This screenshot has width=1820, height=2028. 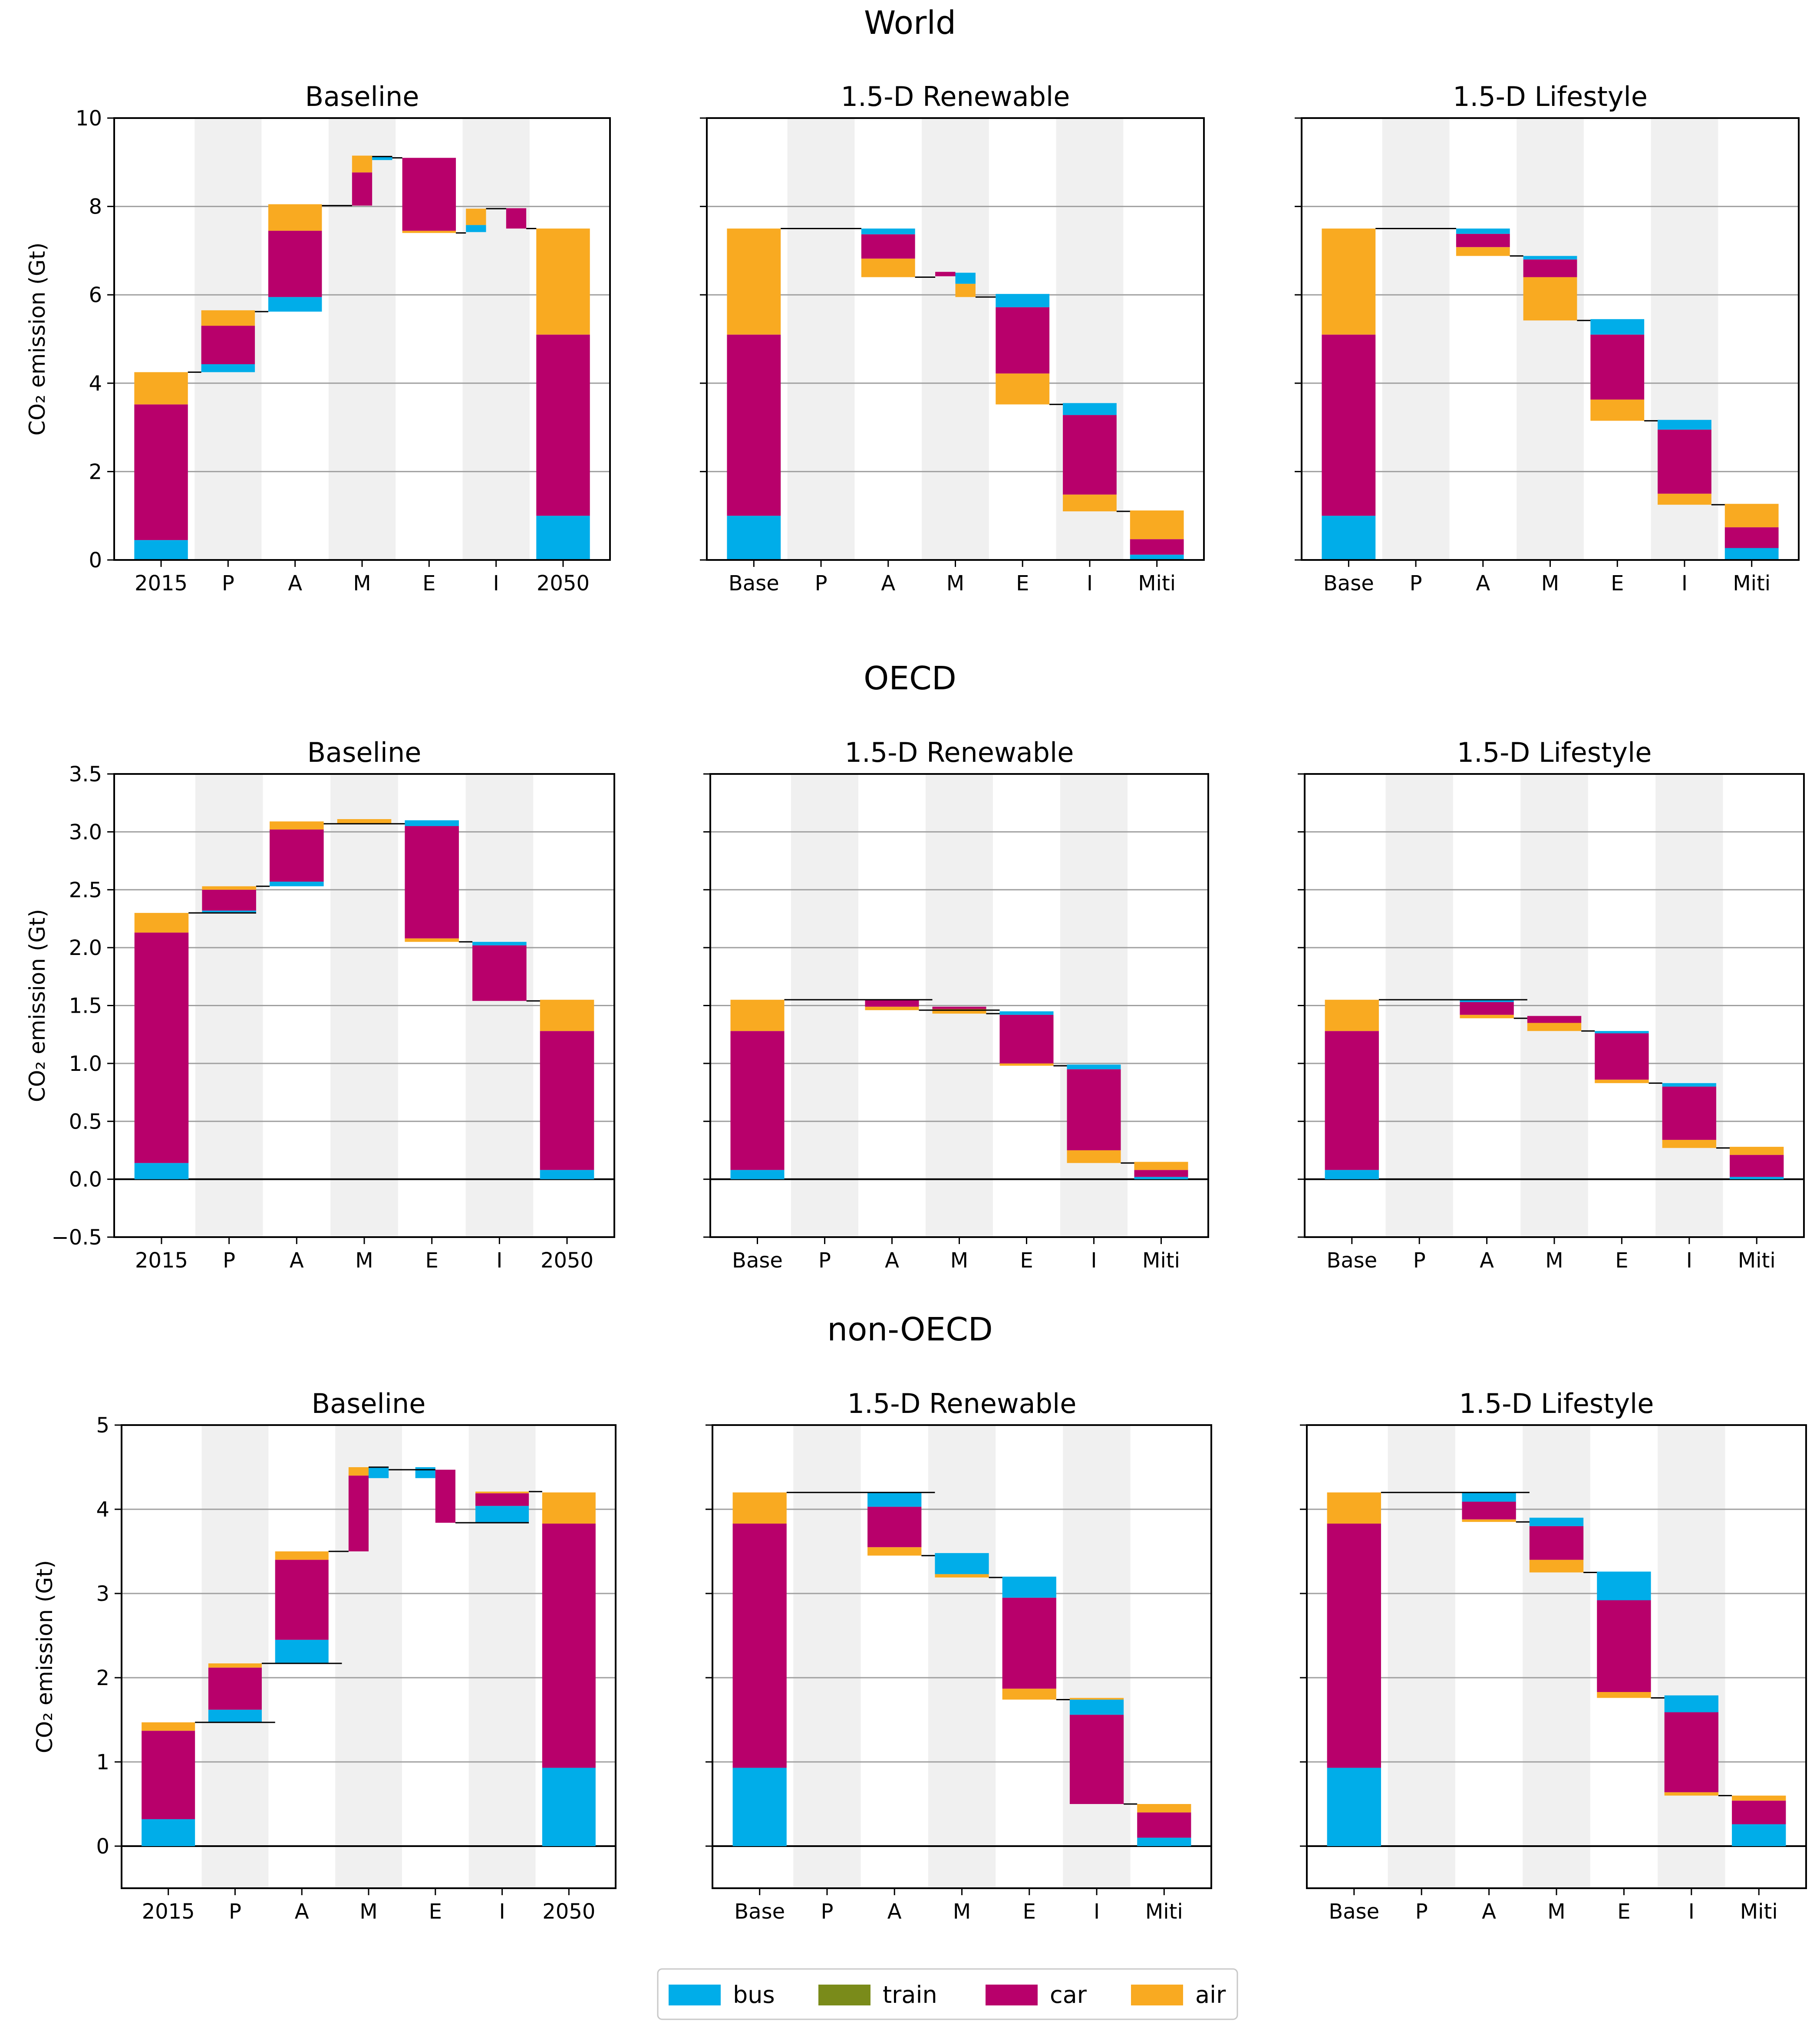 I want to click on legend-label-air: air, so click(x=1210, y=1994).